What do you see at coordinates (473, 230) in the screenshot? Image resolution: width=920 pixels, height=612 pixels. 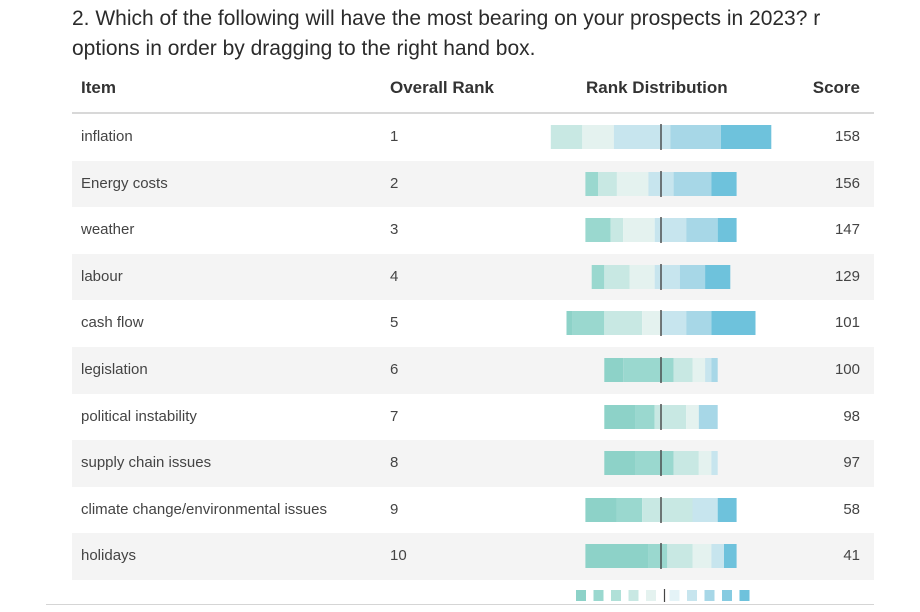 I see `table-row: weather 3 147` at bounding box center [473, 230].